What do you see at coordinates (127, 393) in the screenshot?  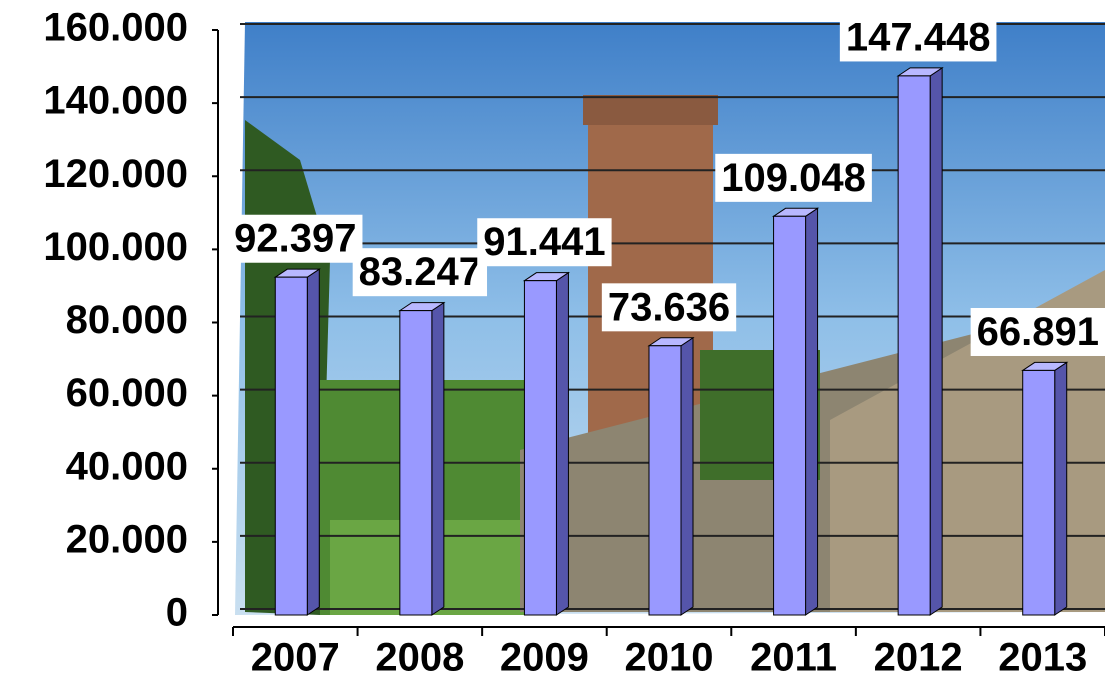 I see `y-tick-label: 60.000` at bounding box center [127, 393].